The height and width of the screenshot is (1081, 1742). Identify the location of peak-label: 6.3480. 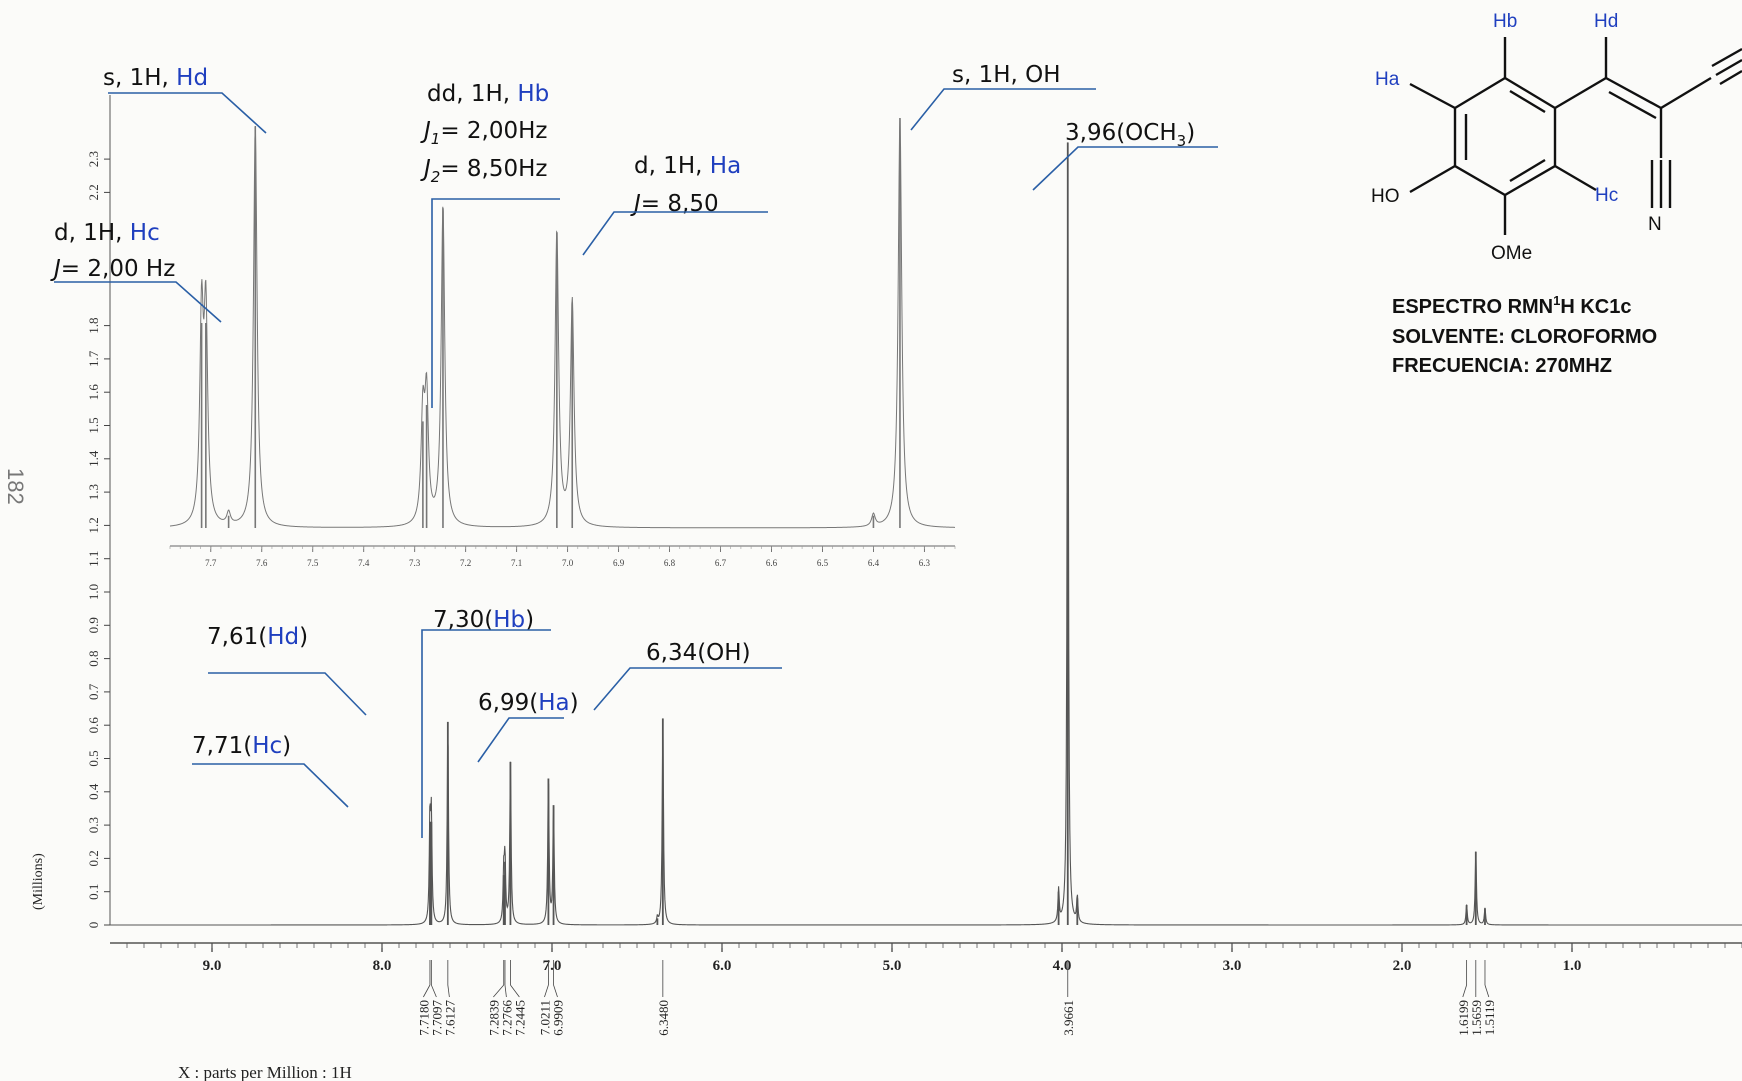
(663, 1018).